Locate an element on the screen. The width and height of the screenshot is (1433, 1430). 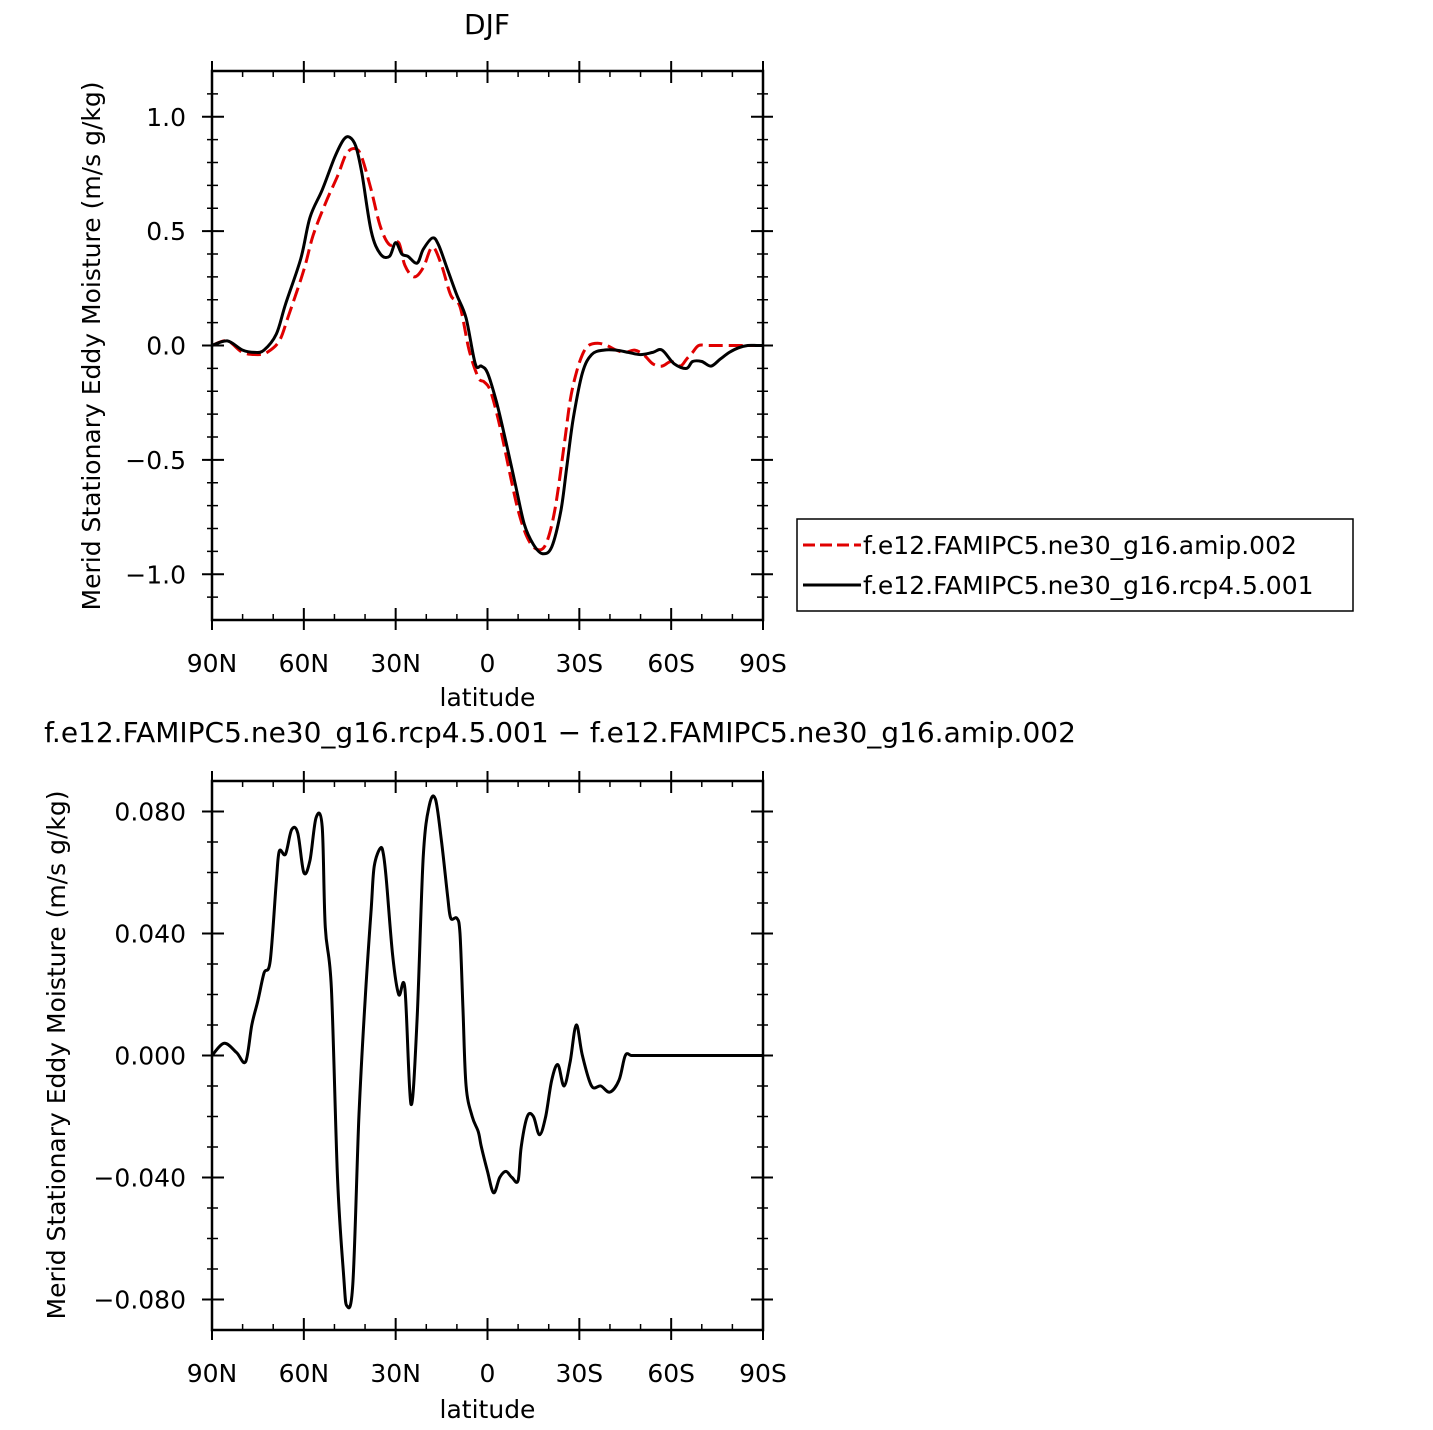
legend-label: f.e12.FAMIPC5.ne30_g16.rcp4.5.001 is located at coordinates (1088, 585).